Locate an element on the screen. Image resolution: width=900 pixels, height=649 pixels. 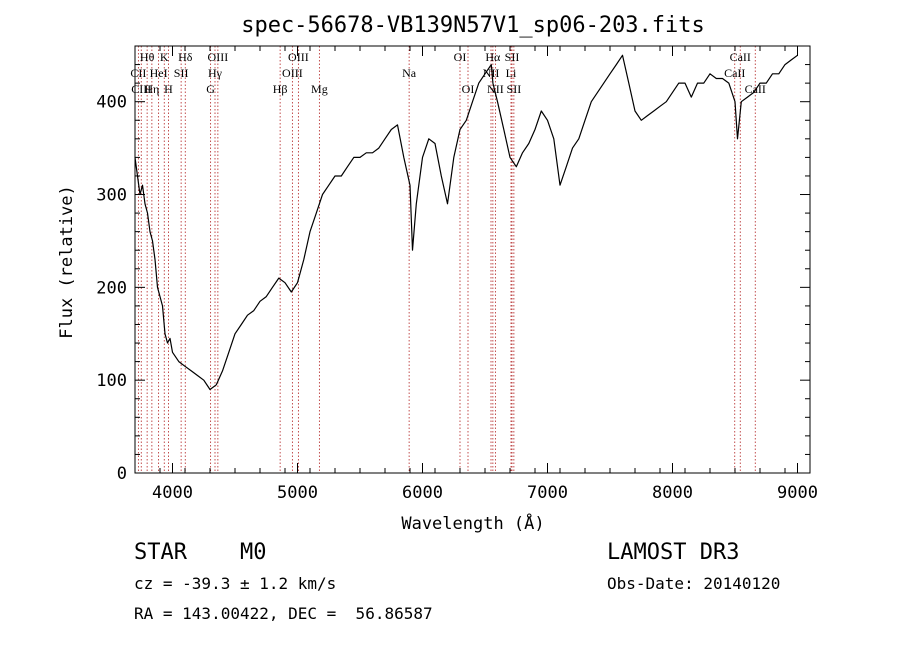
obs-date-text: Obs-Date: 20140120 is located at coordinates (694, 583).